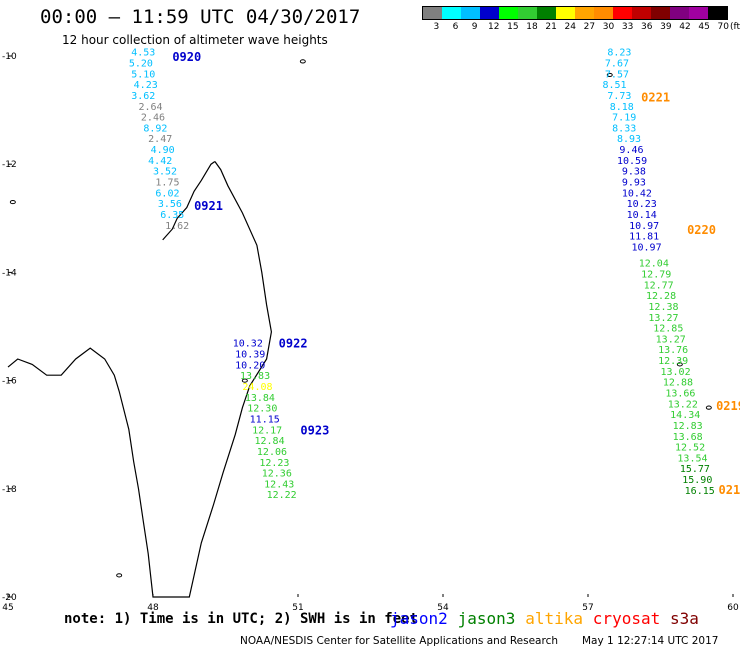  I want to click on wave-height-label: 15.90, so click(697, 480).